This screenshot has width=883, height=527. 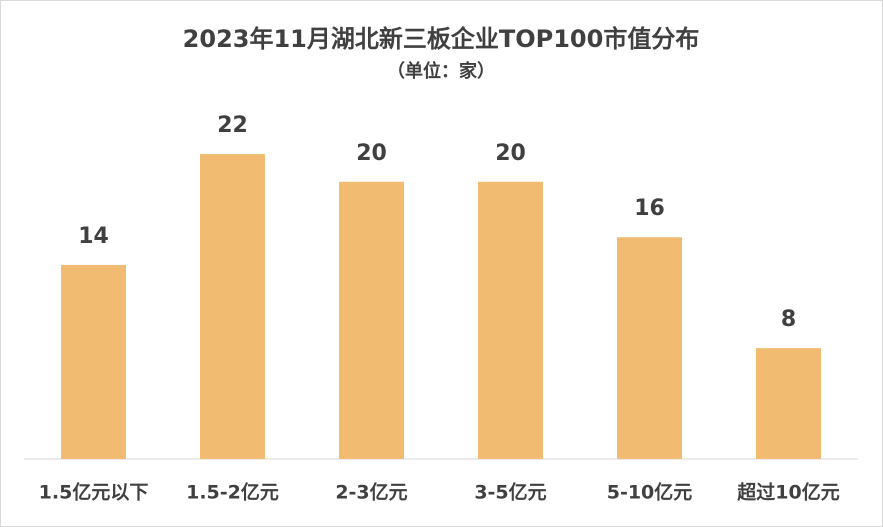 I want to click on x-tick-label: 5-10亿元, so click(x=650, y=492).